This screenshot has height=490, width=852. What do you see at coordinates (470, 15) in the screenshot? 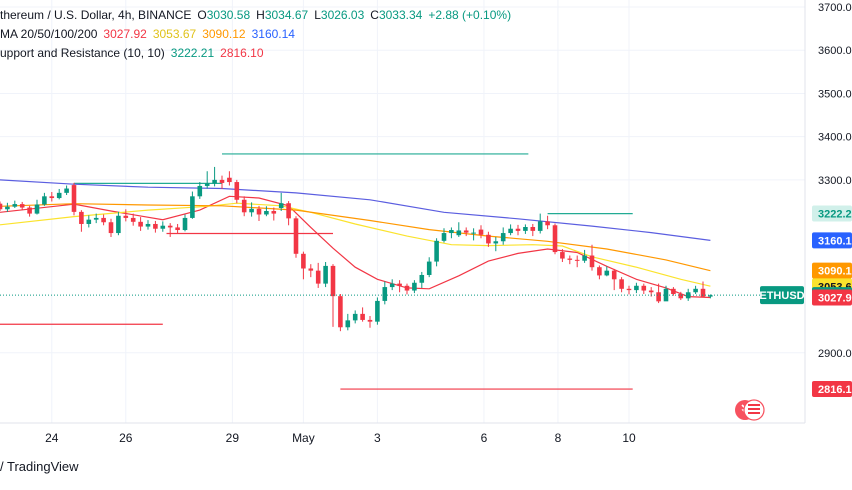
I see `change-value: +2.88 (+0.10%)` at bounding box center [470, 15].